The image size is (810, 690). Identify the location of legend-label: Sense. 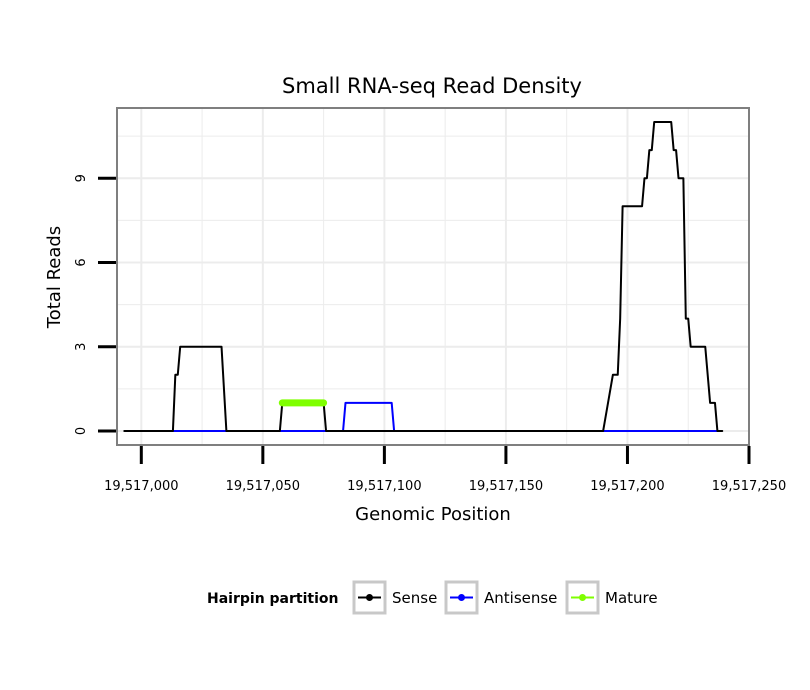
(414, 598).